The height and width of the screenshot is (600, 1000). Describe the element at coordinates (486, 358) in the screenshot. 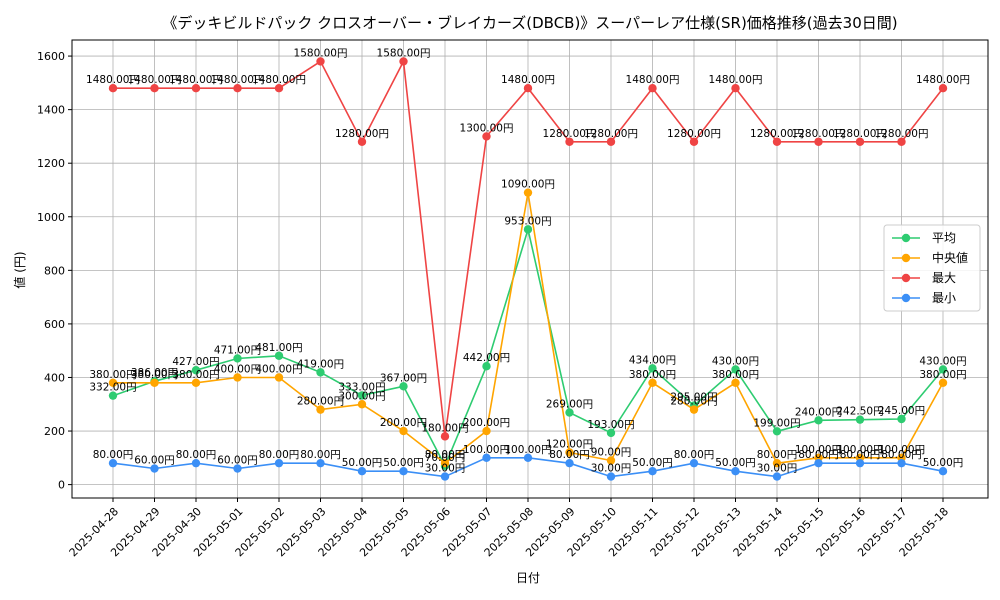

I see `data-label: 442.00円` at that location.